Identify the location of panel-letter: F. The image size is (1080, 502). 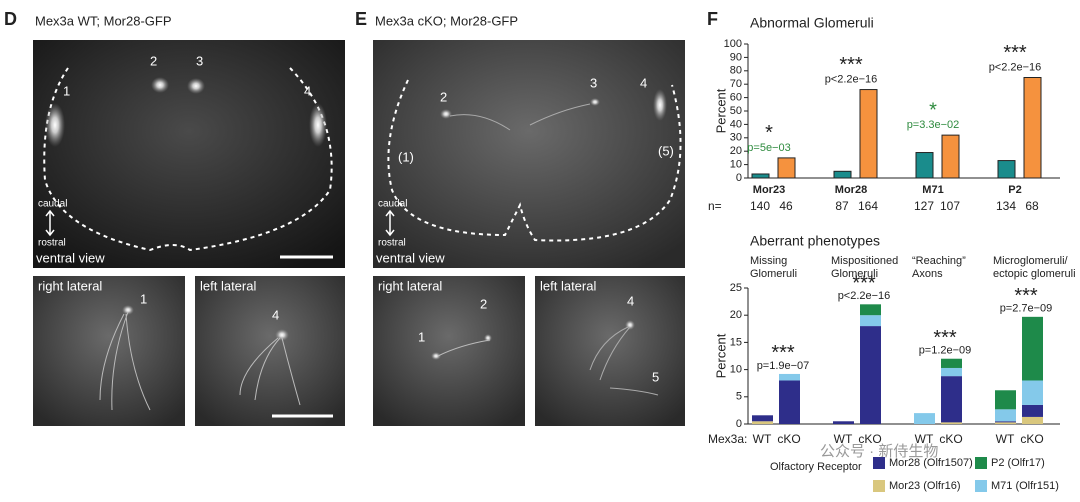
(712, 19).